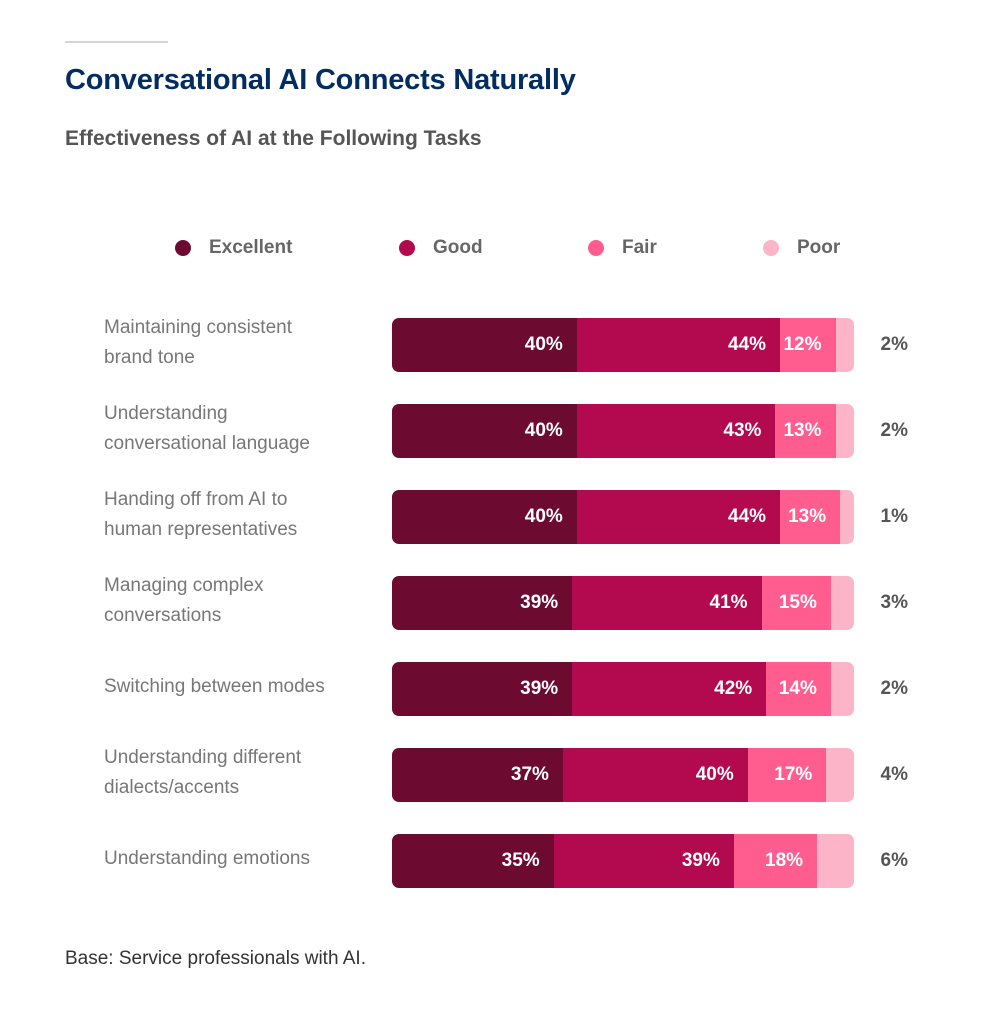 This screenshot has height=1024, width=1005. I want to click on category-label-line: human representatives, so click(201, 529).